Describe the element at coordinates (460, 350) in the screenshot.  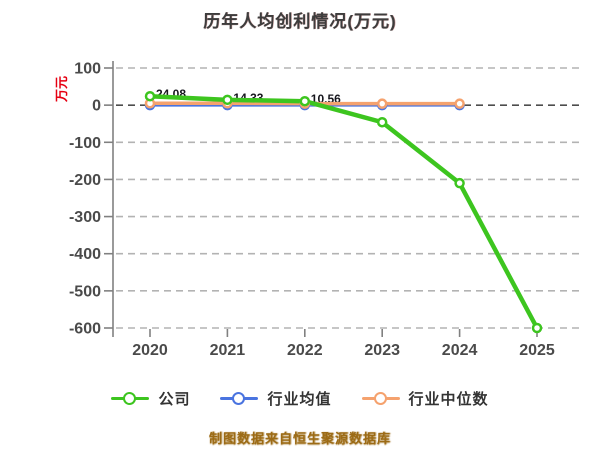
I see `x-tick-label: 2024` at that location.